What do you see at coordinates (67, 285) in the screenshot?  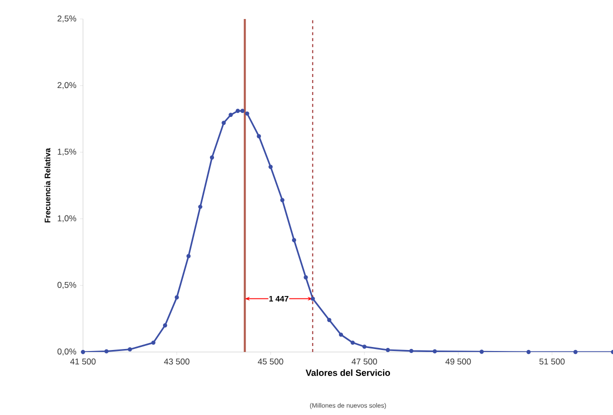 I see `y-tick-label: 0,5%` at bounding box center [67, 285].